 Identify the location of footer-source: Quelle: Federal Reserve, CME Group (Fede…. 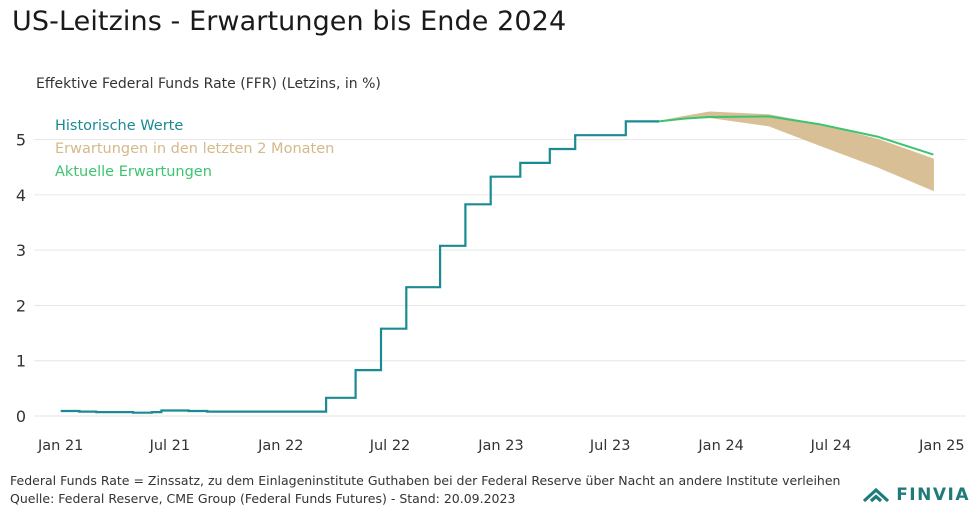
(263, 498).